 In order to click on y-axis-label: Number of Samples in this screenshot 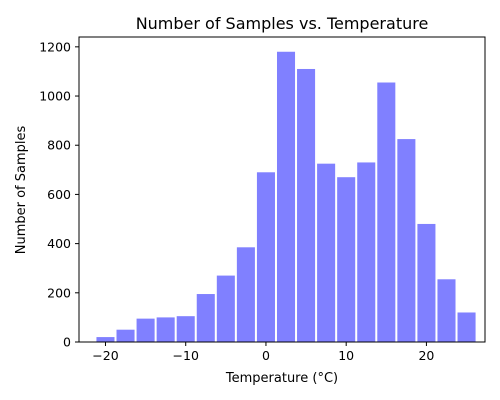, I will do `click(21, 190)`.